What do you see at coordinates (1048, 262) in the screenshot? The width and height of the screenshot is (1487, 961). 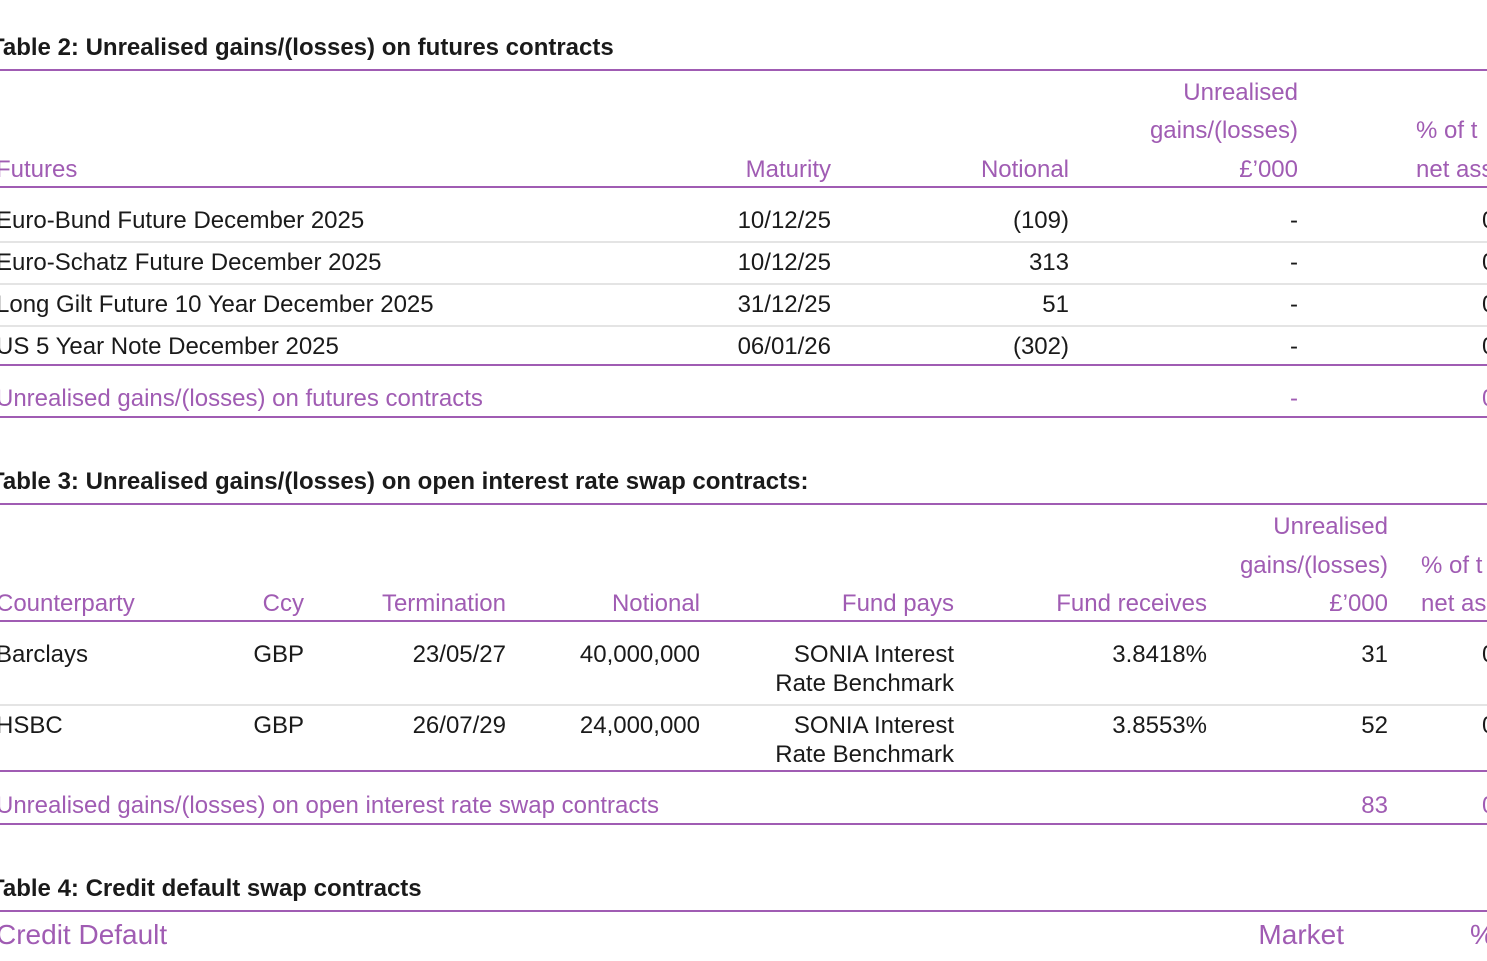 I see `cell: 313` at bounding box center [1048, 262].